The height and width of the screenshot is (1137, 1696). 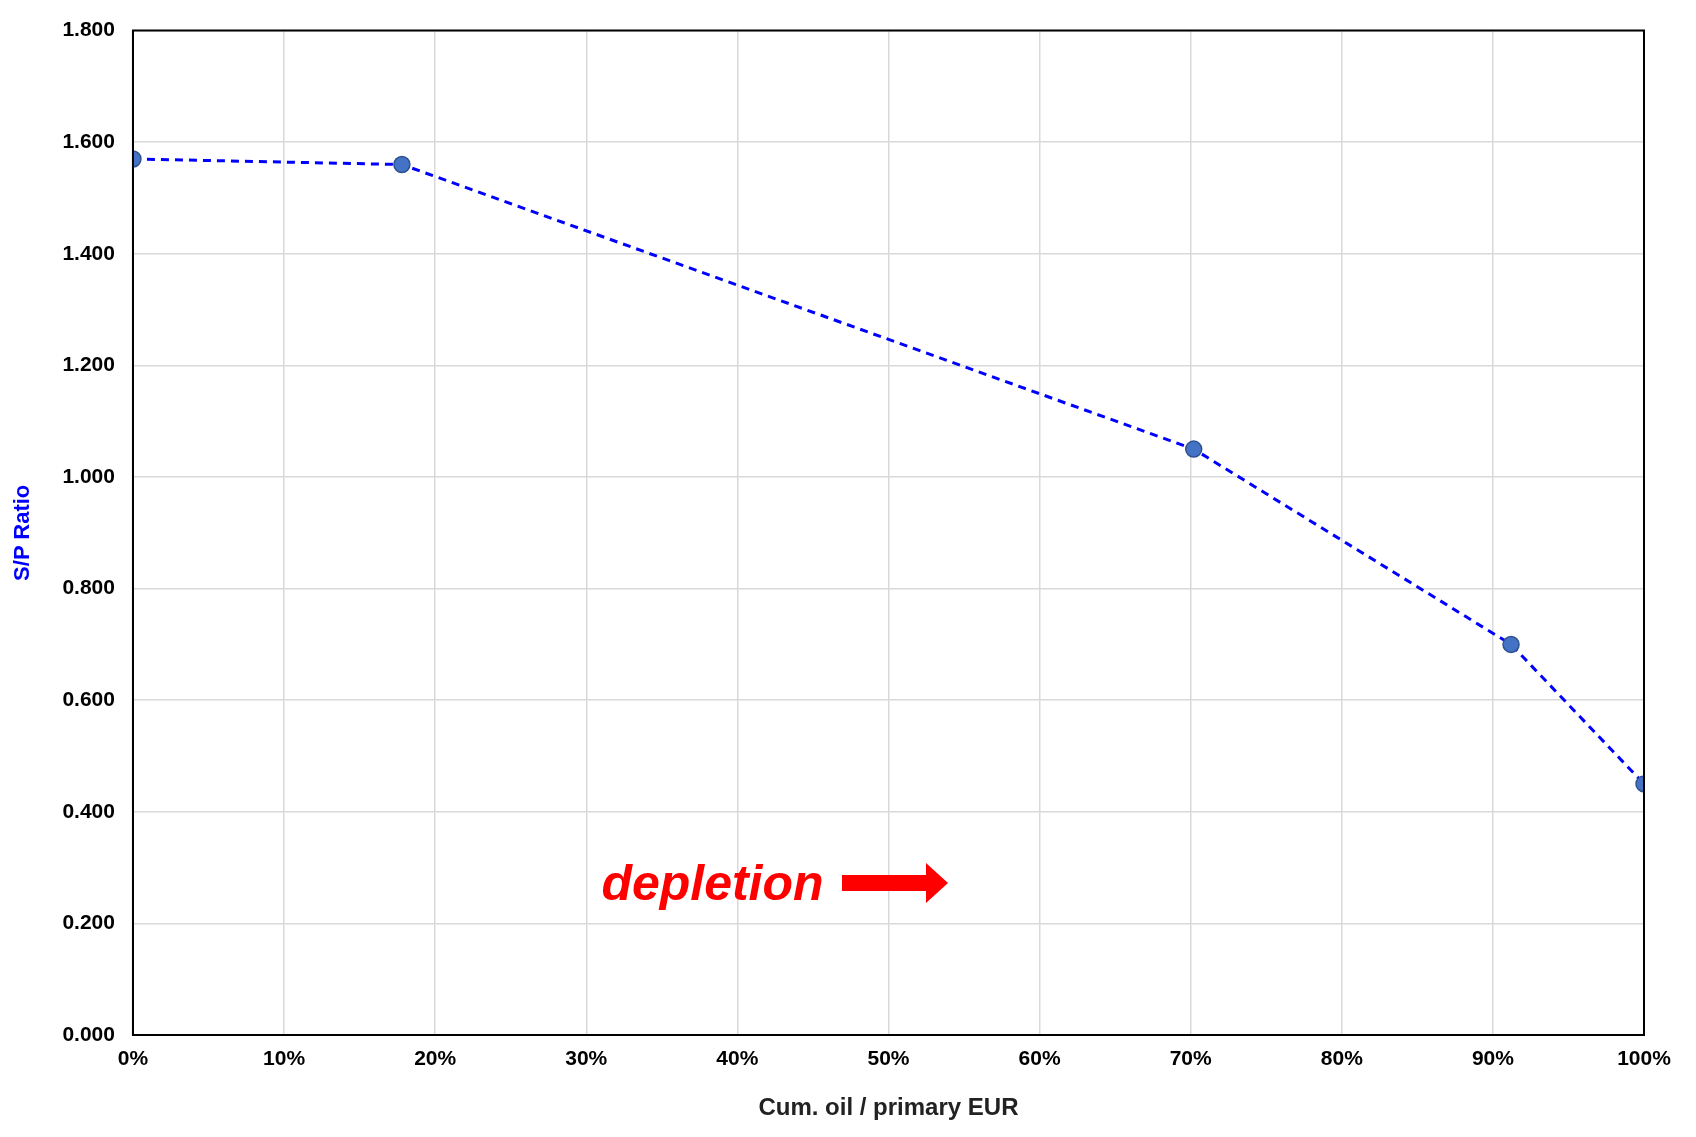 What do you see at coordinates (1039, 1058) in the screenshot?
I see `x-tick-label: 60%` at bounding box center [1039, 1058].